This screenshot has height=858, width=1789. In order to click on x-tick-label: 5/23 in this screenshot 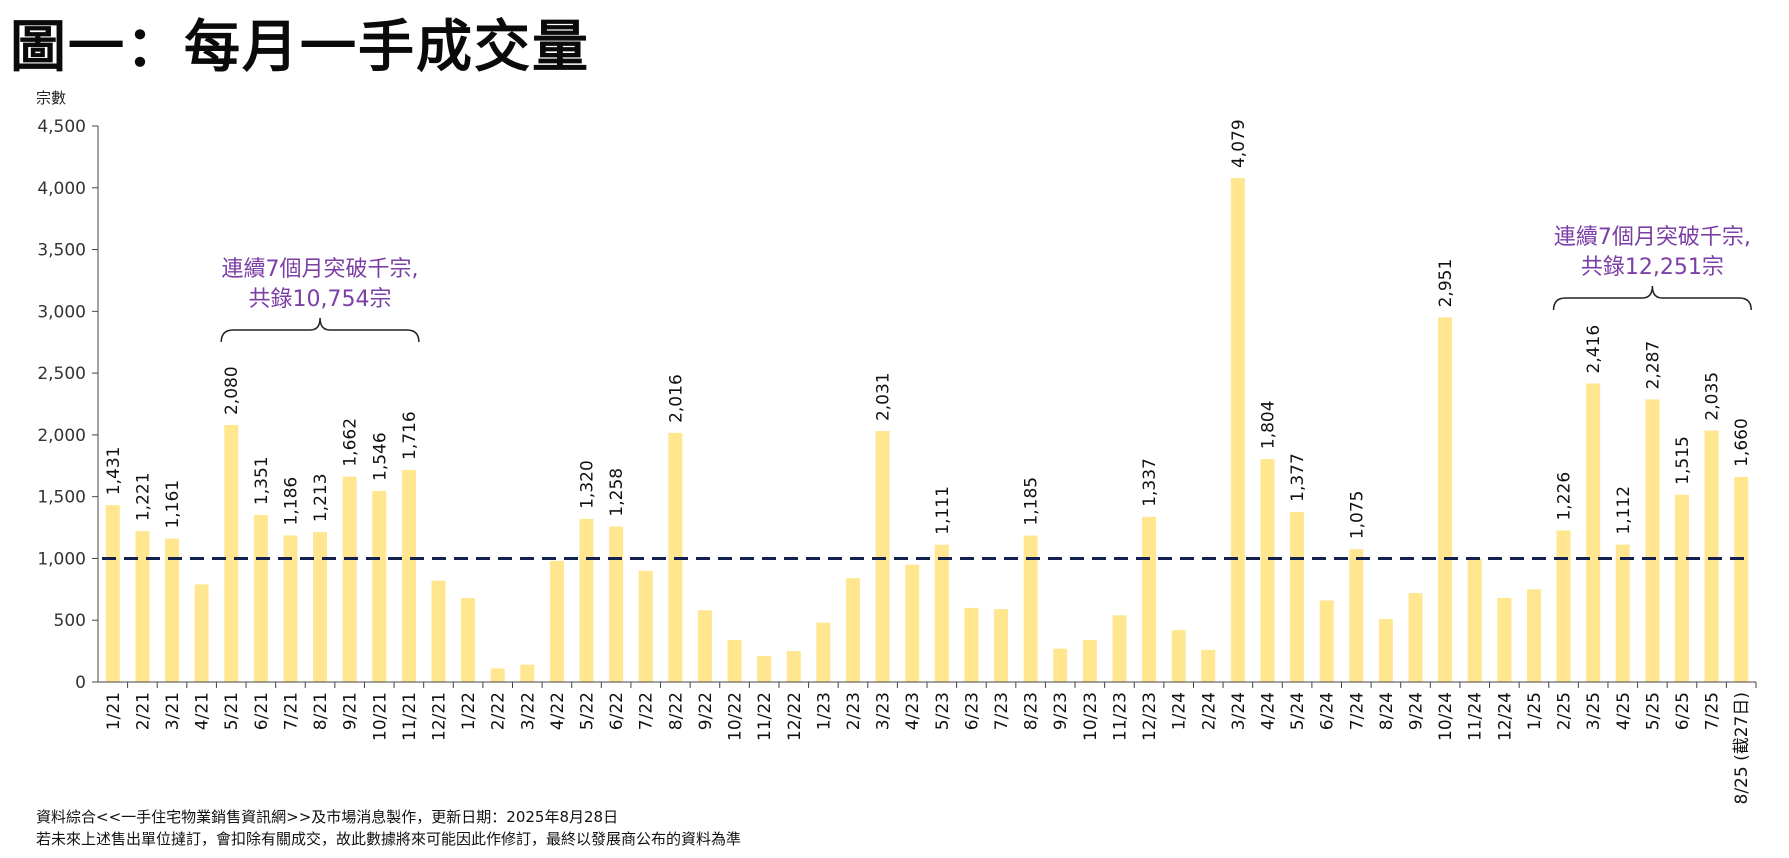, I will do `click(943, 711)`.